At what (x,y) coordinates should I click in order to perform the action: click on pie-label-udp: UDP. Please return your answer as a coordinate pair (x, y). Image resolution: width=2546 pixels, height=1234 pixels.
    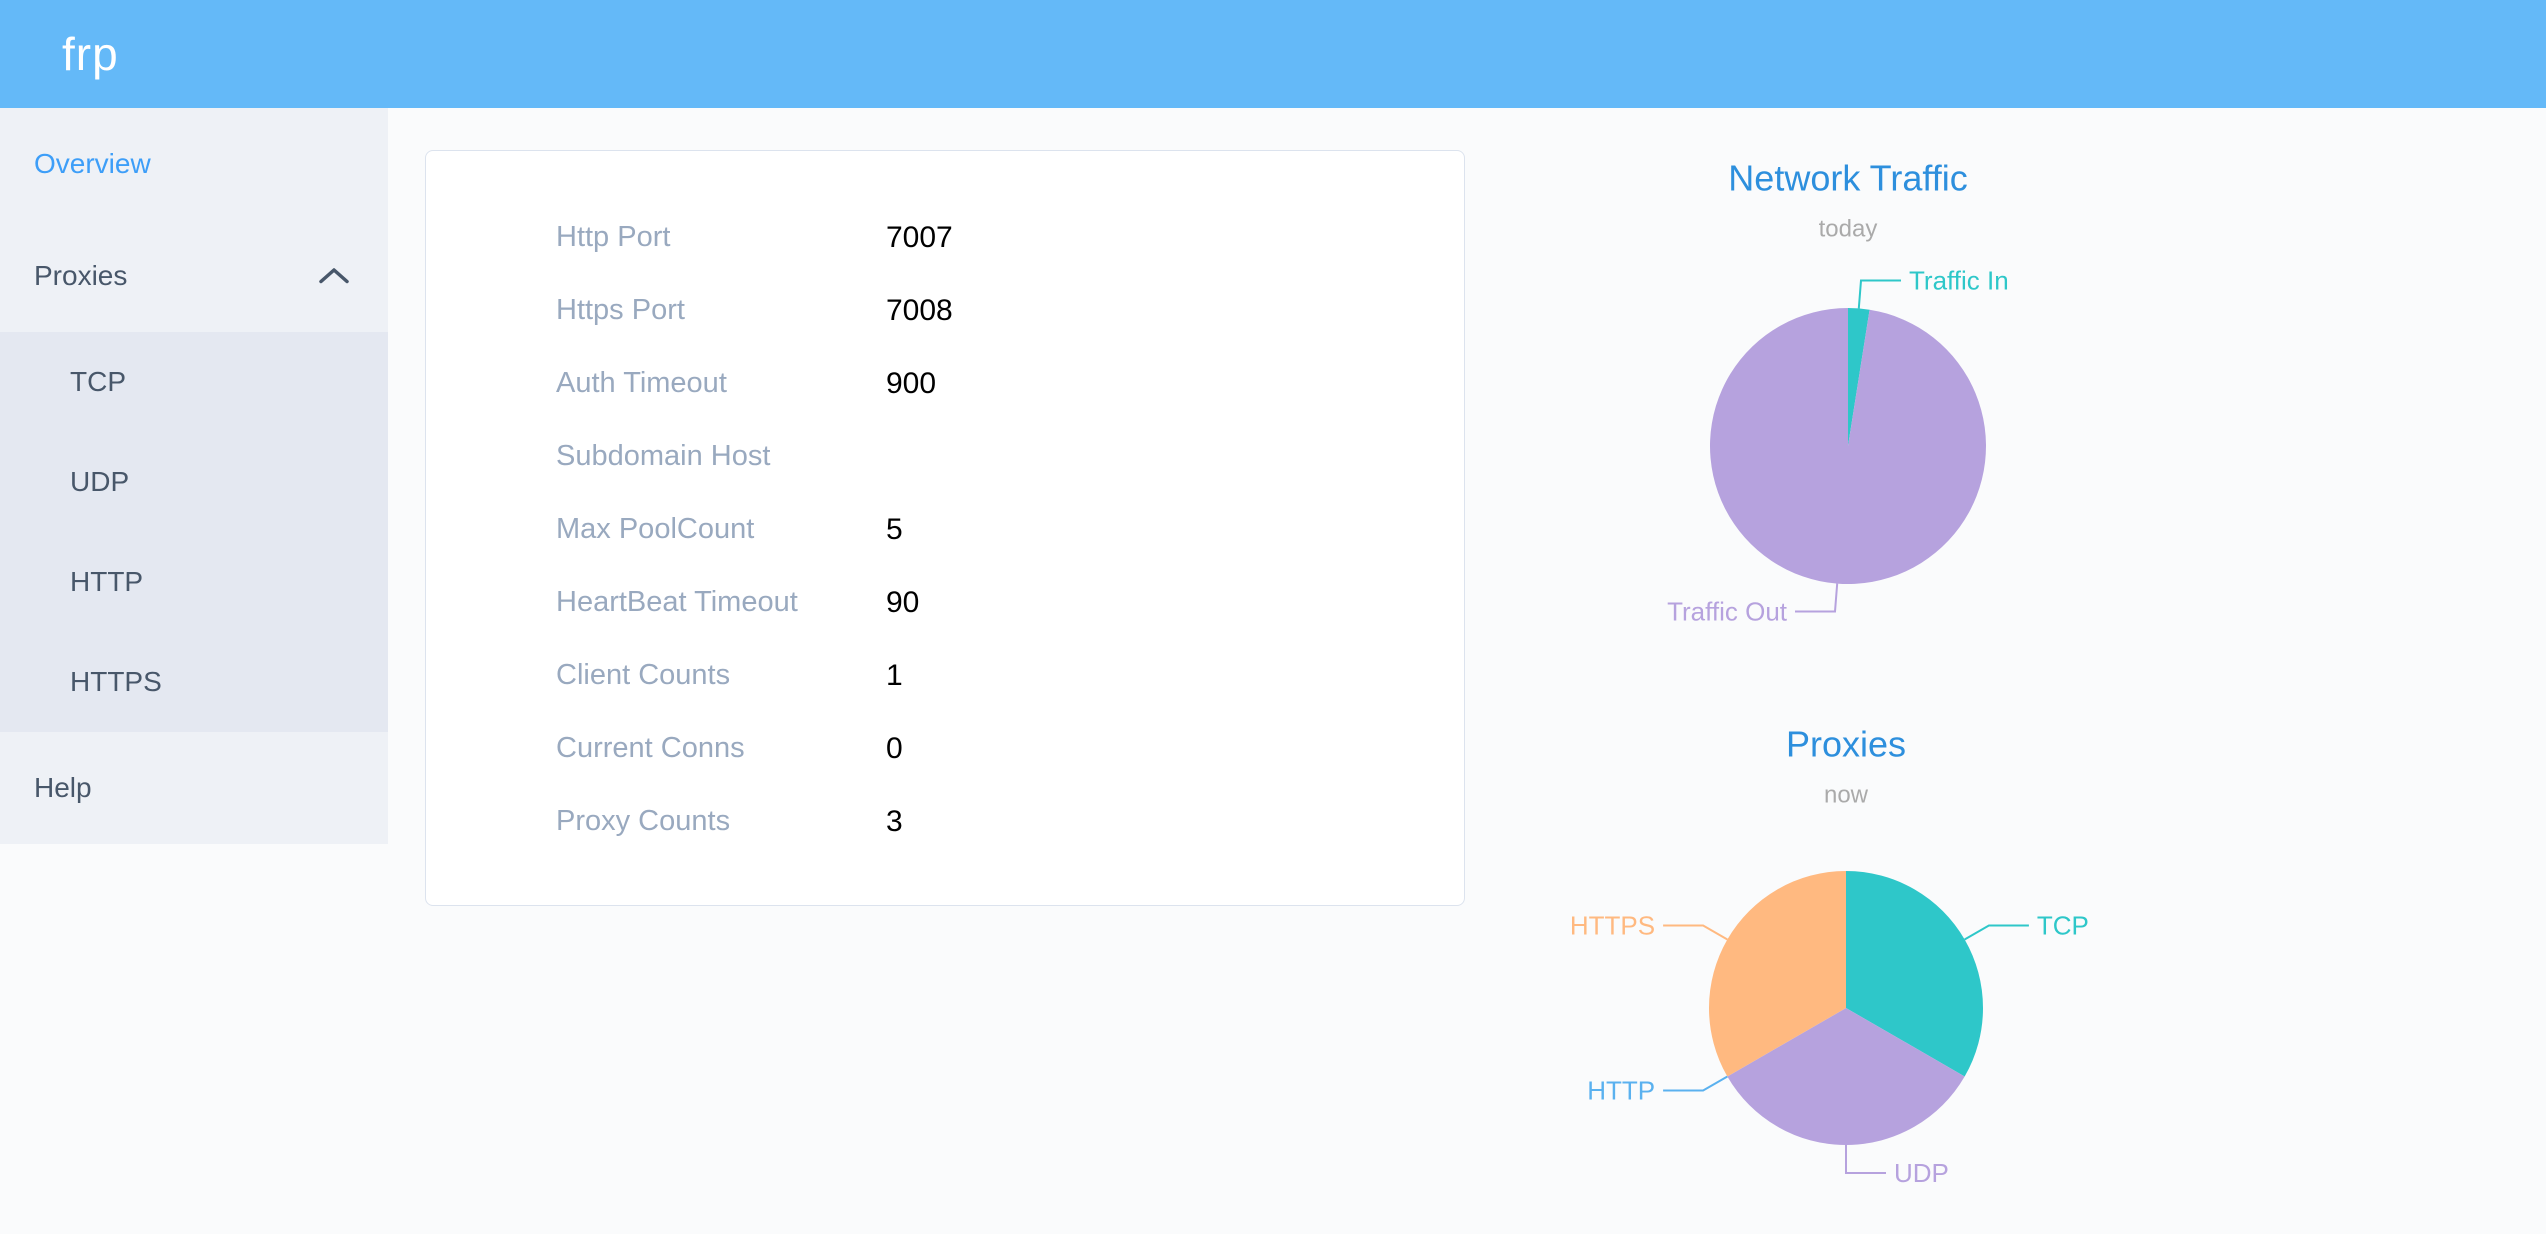
    Looking at the image, I should click on (1921, 1173).